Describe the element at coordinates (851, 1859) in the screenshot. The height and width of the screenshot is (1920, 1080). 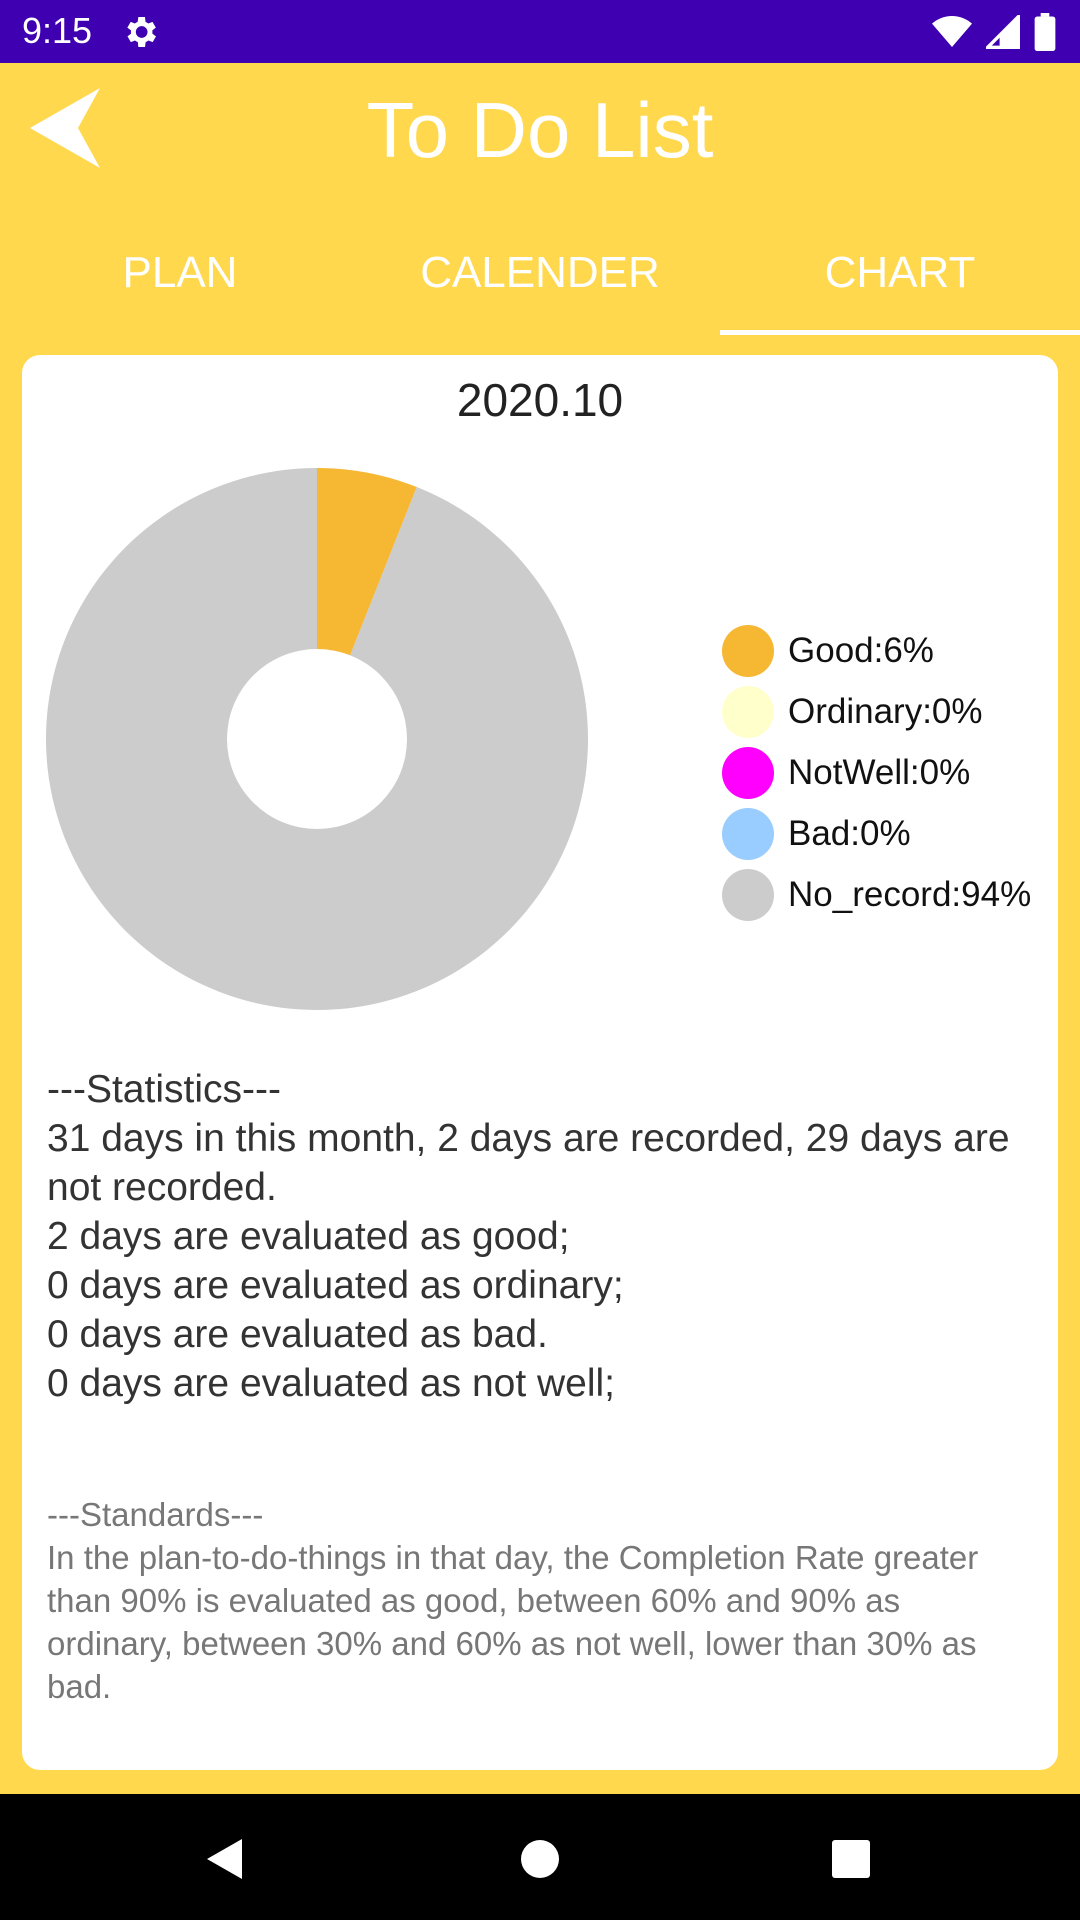
I see `recents-square-icon` at that location.